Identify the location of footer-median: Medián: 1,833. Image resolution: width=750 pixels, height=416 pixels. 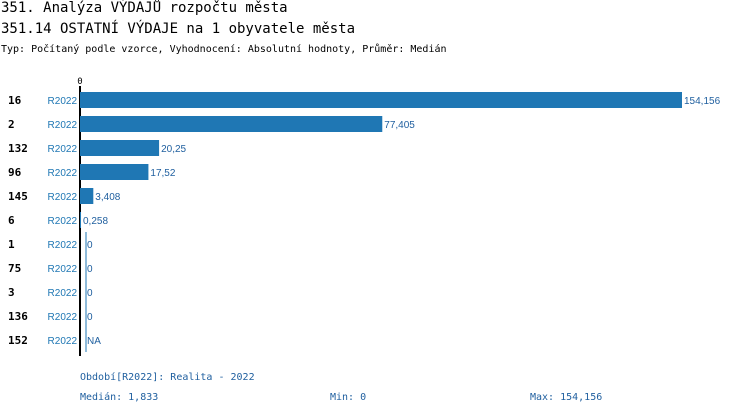
(119, 397).